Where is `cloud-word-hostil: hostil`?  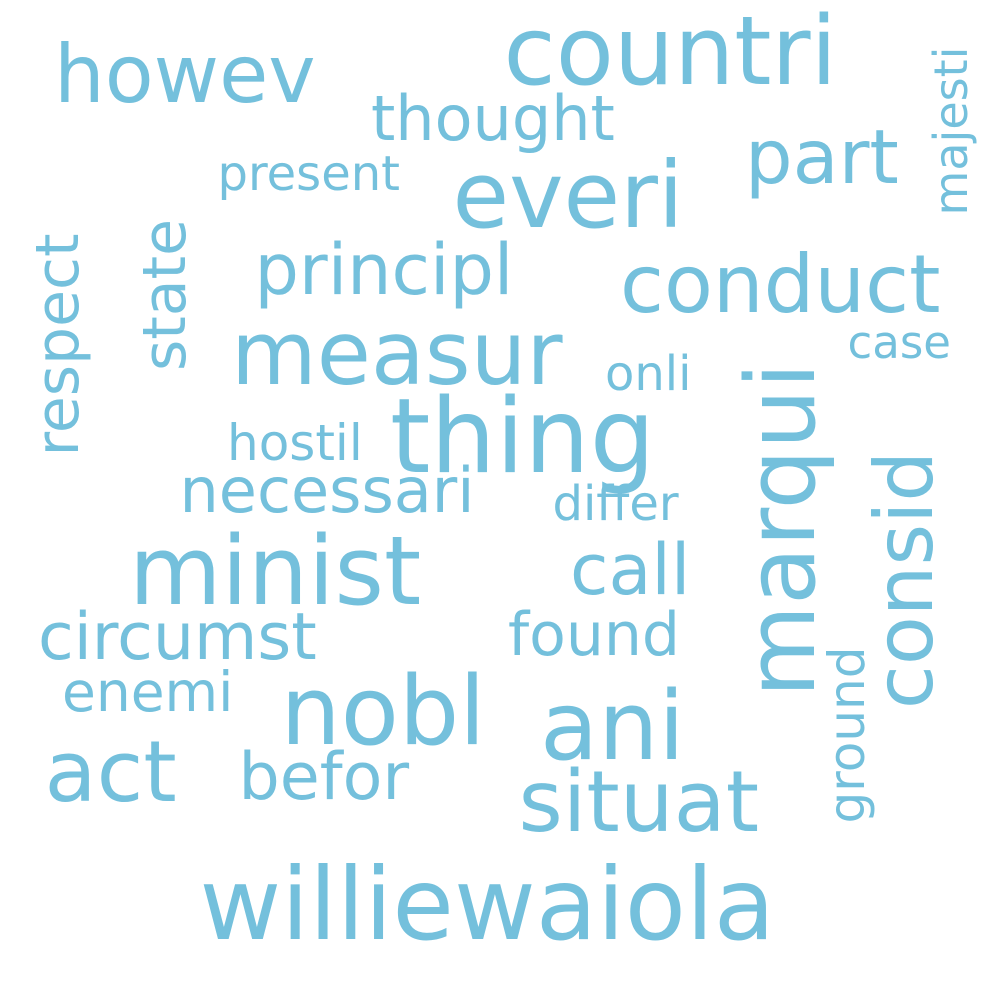
cloud-word-hostil: hostil is located at coordinates (295, 443).